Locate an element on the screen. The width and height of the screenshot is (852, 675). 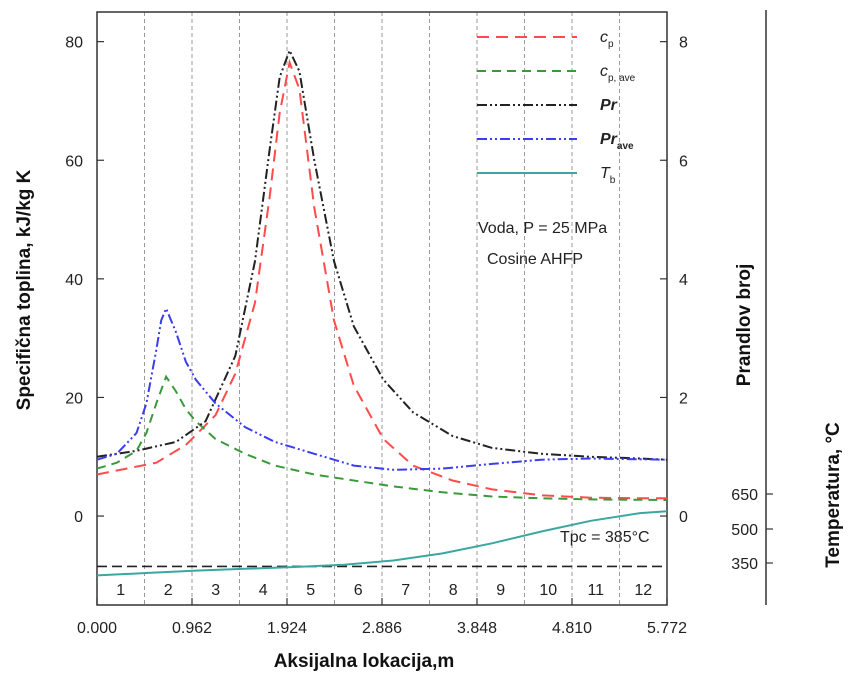
x-tick-label: 1.924 is located at coordinates (287, 628).